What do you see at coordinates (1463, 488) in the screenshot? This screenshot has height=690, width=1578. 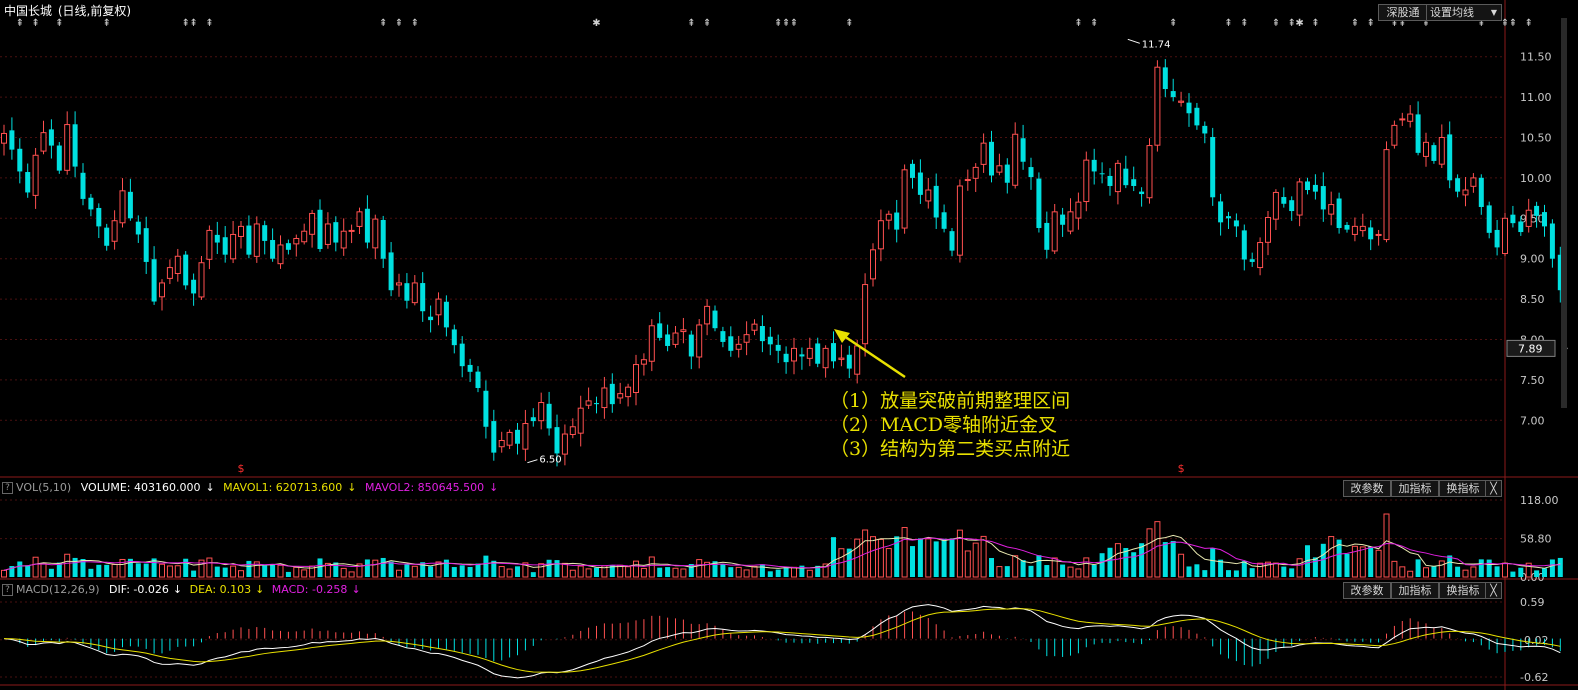 I see `vol-switch-indicator-button: 换指标` at bounding box center [1463, 488].